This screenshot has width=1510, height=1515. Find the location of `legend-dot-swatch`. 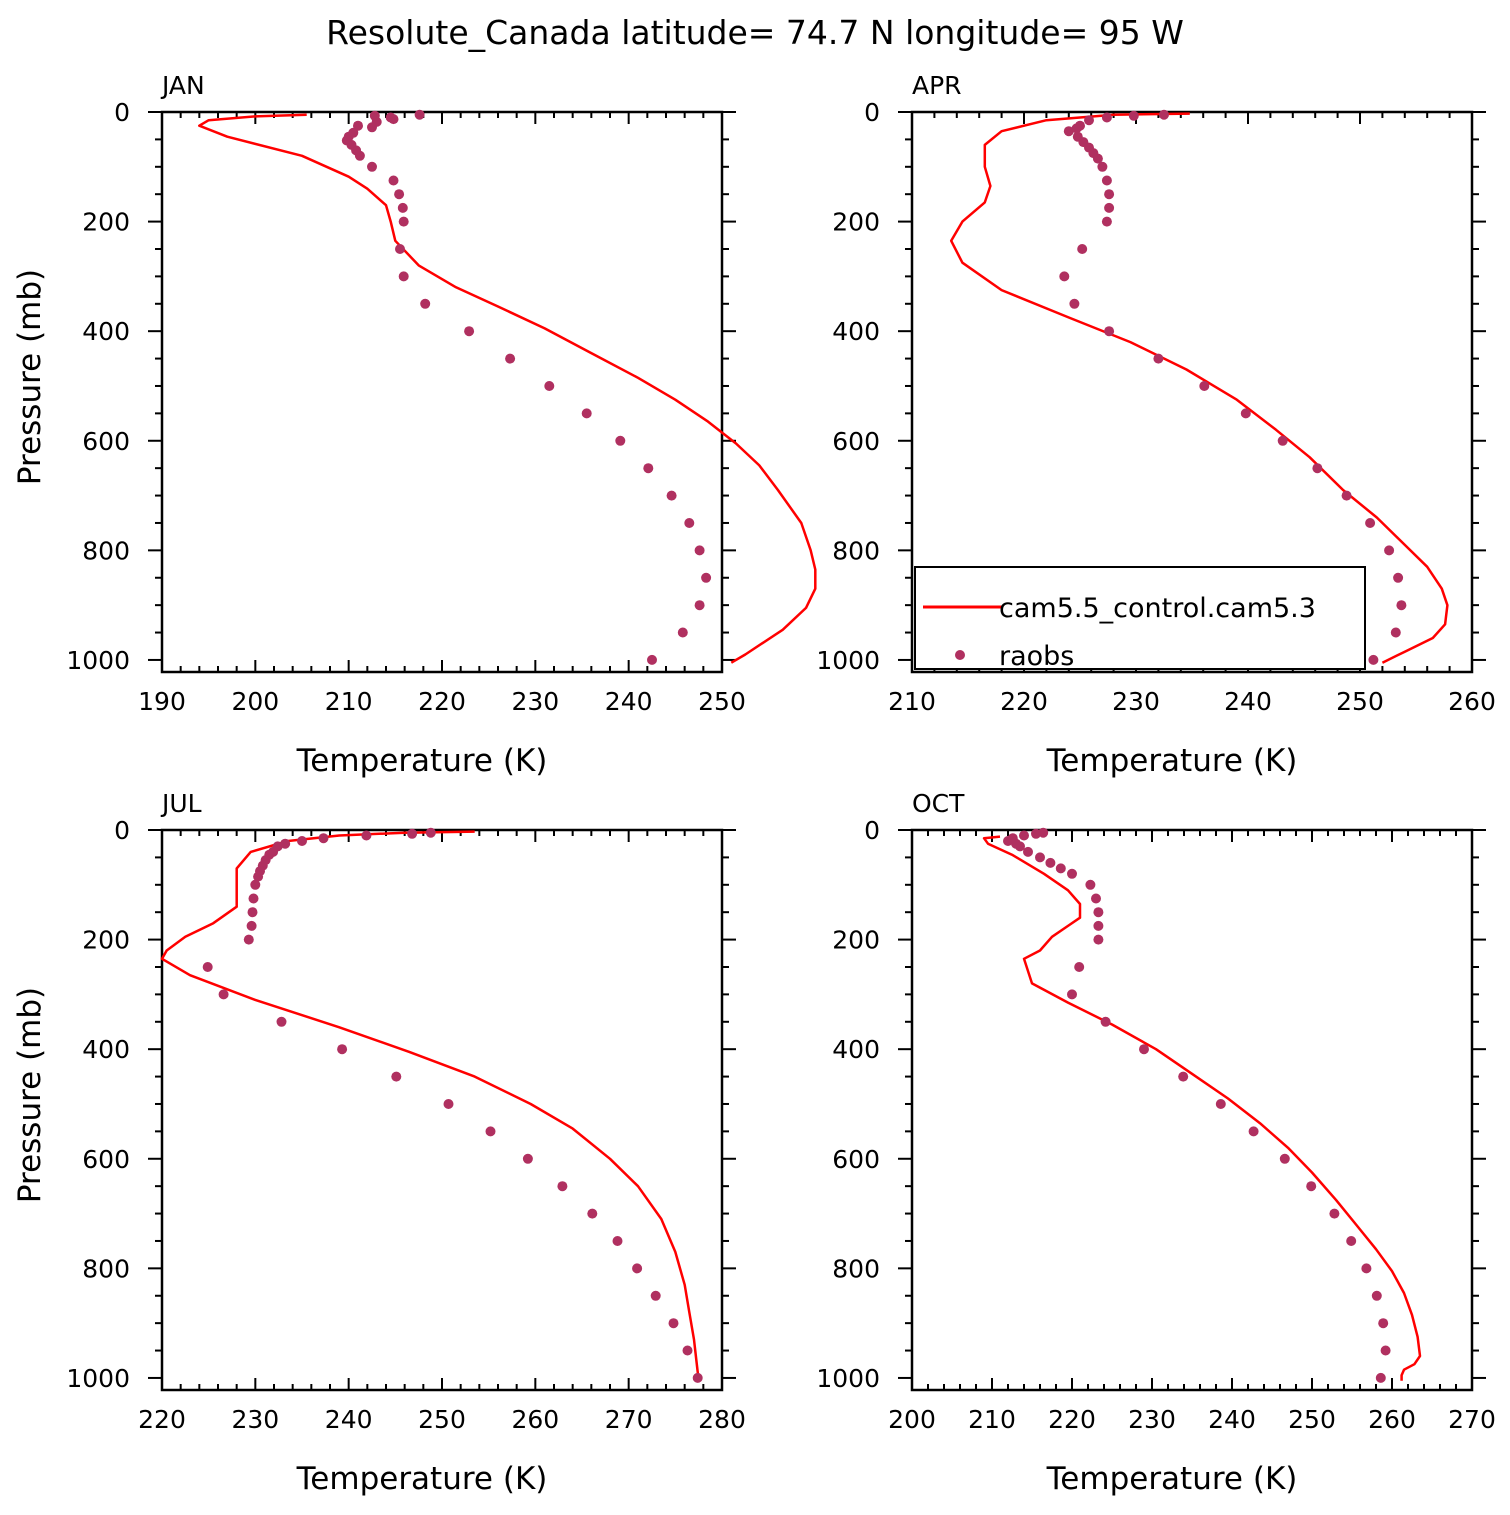

legend-dot-swatch is located at coordinates (960, 655).